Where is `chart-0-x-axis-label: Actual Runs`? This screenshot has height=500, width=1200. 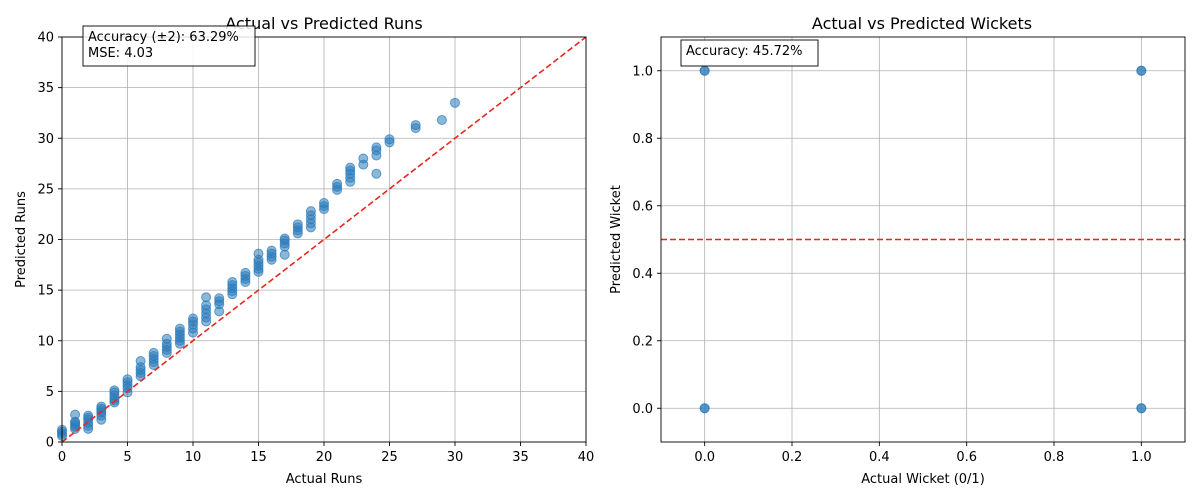
chart-0-x-axis-label: Actual Runs is located at coordinates (324, 479).